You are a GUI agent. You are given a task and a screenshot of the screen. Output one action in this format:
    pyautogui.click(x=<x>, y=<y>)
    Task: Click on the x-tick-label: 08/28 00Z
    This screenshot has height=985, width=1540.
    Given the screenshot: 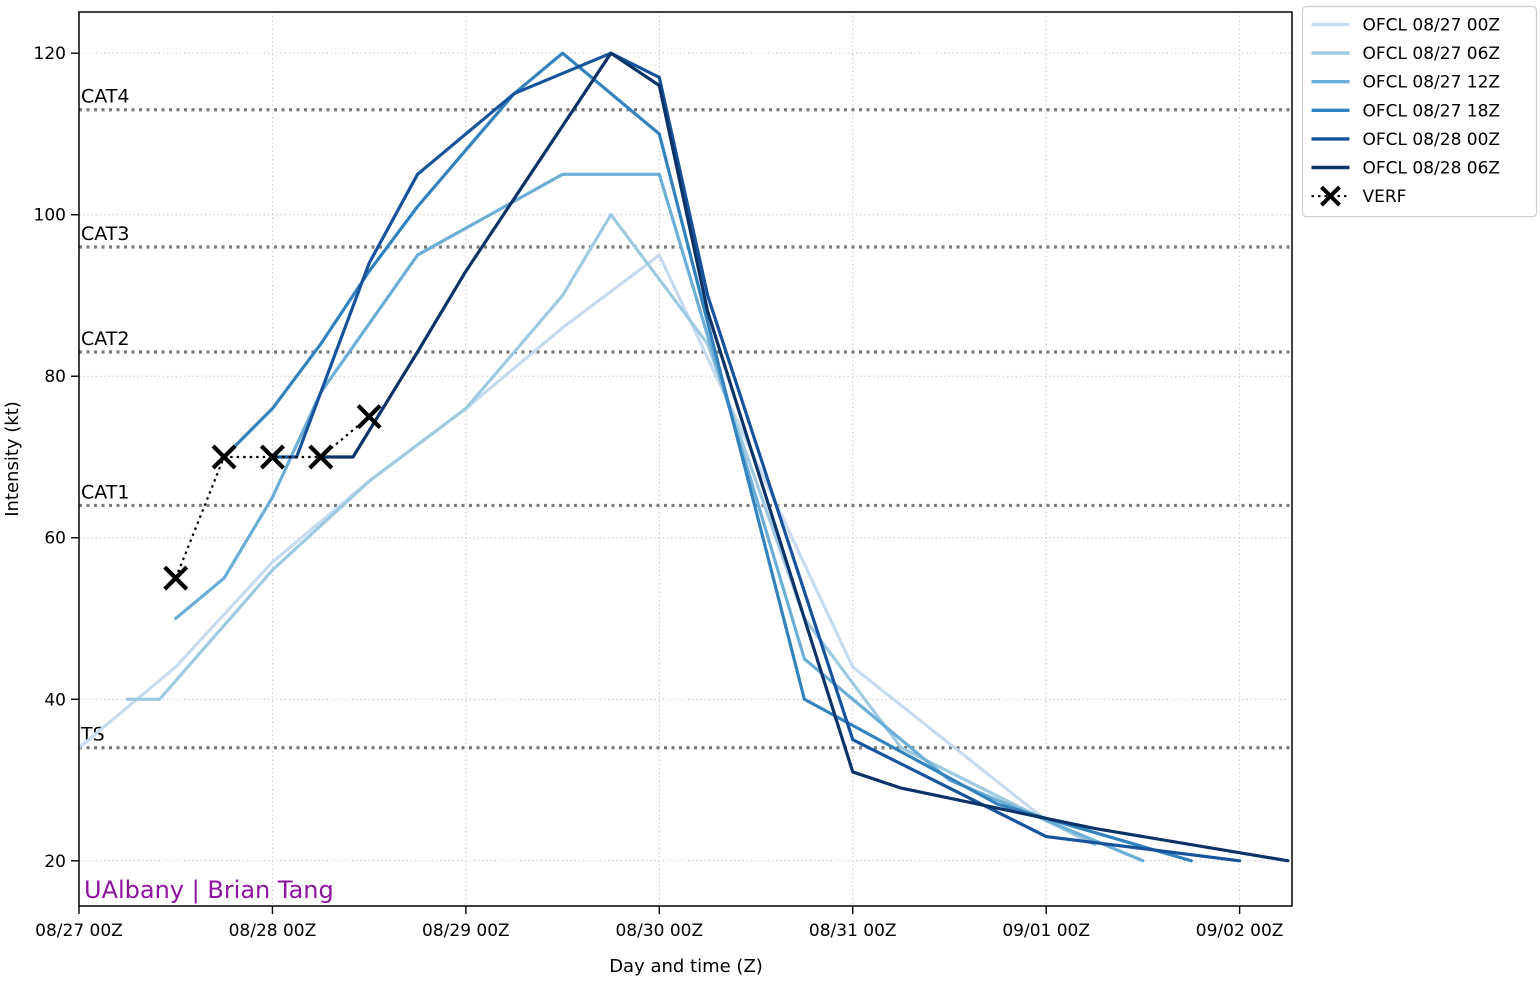 What is the action you would take?
    pyautogui.click(x=273, y=931)
    